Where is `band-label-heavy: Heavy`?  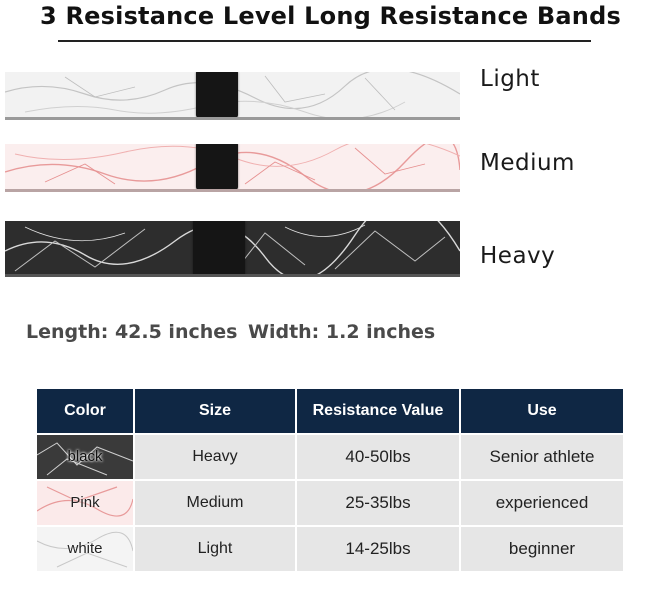 band-label-heavy: Heavy is located at coordinates (518, 256).